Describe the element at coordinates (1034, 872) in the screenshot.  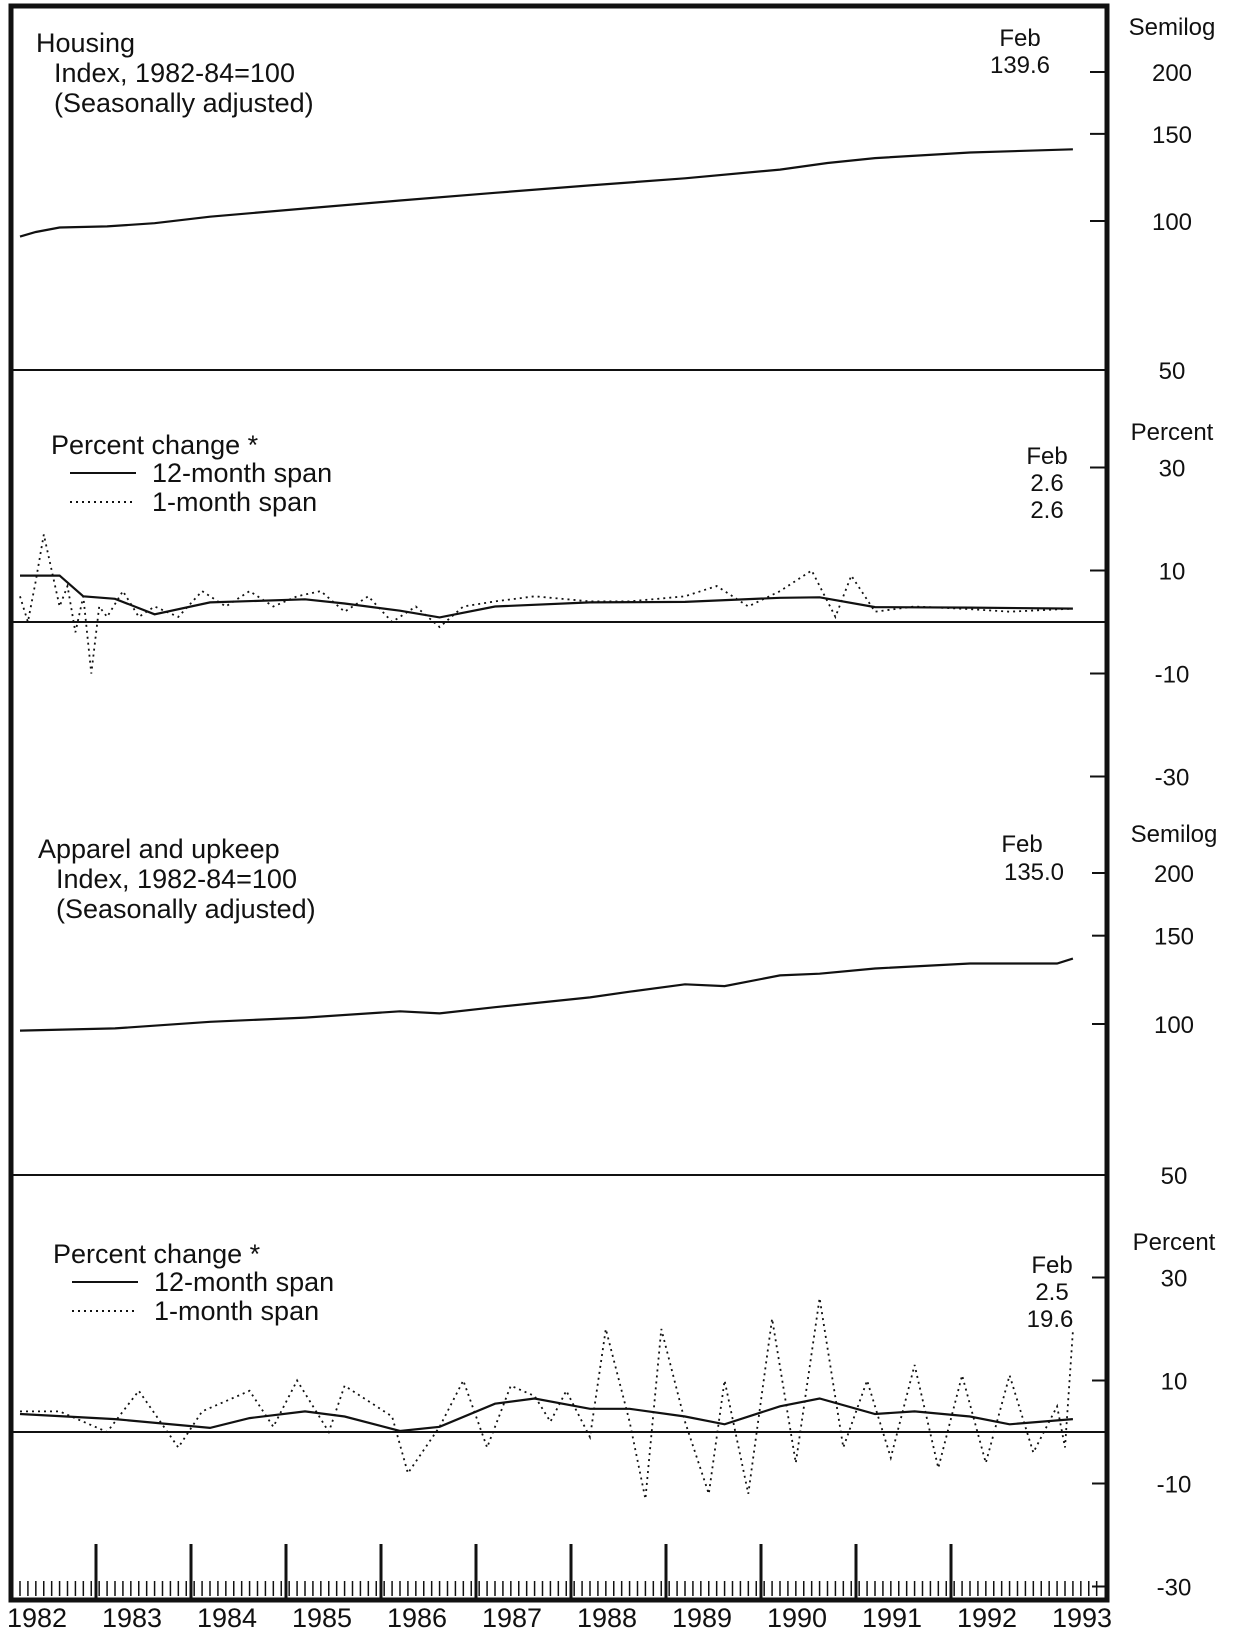
I see `latest-value: 135.0` at that location.